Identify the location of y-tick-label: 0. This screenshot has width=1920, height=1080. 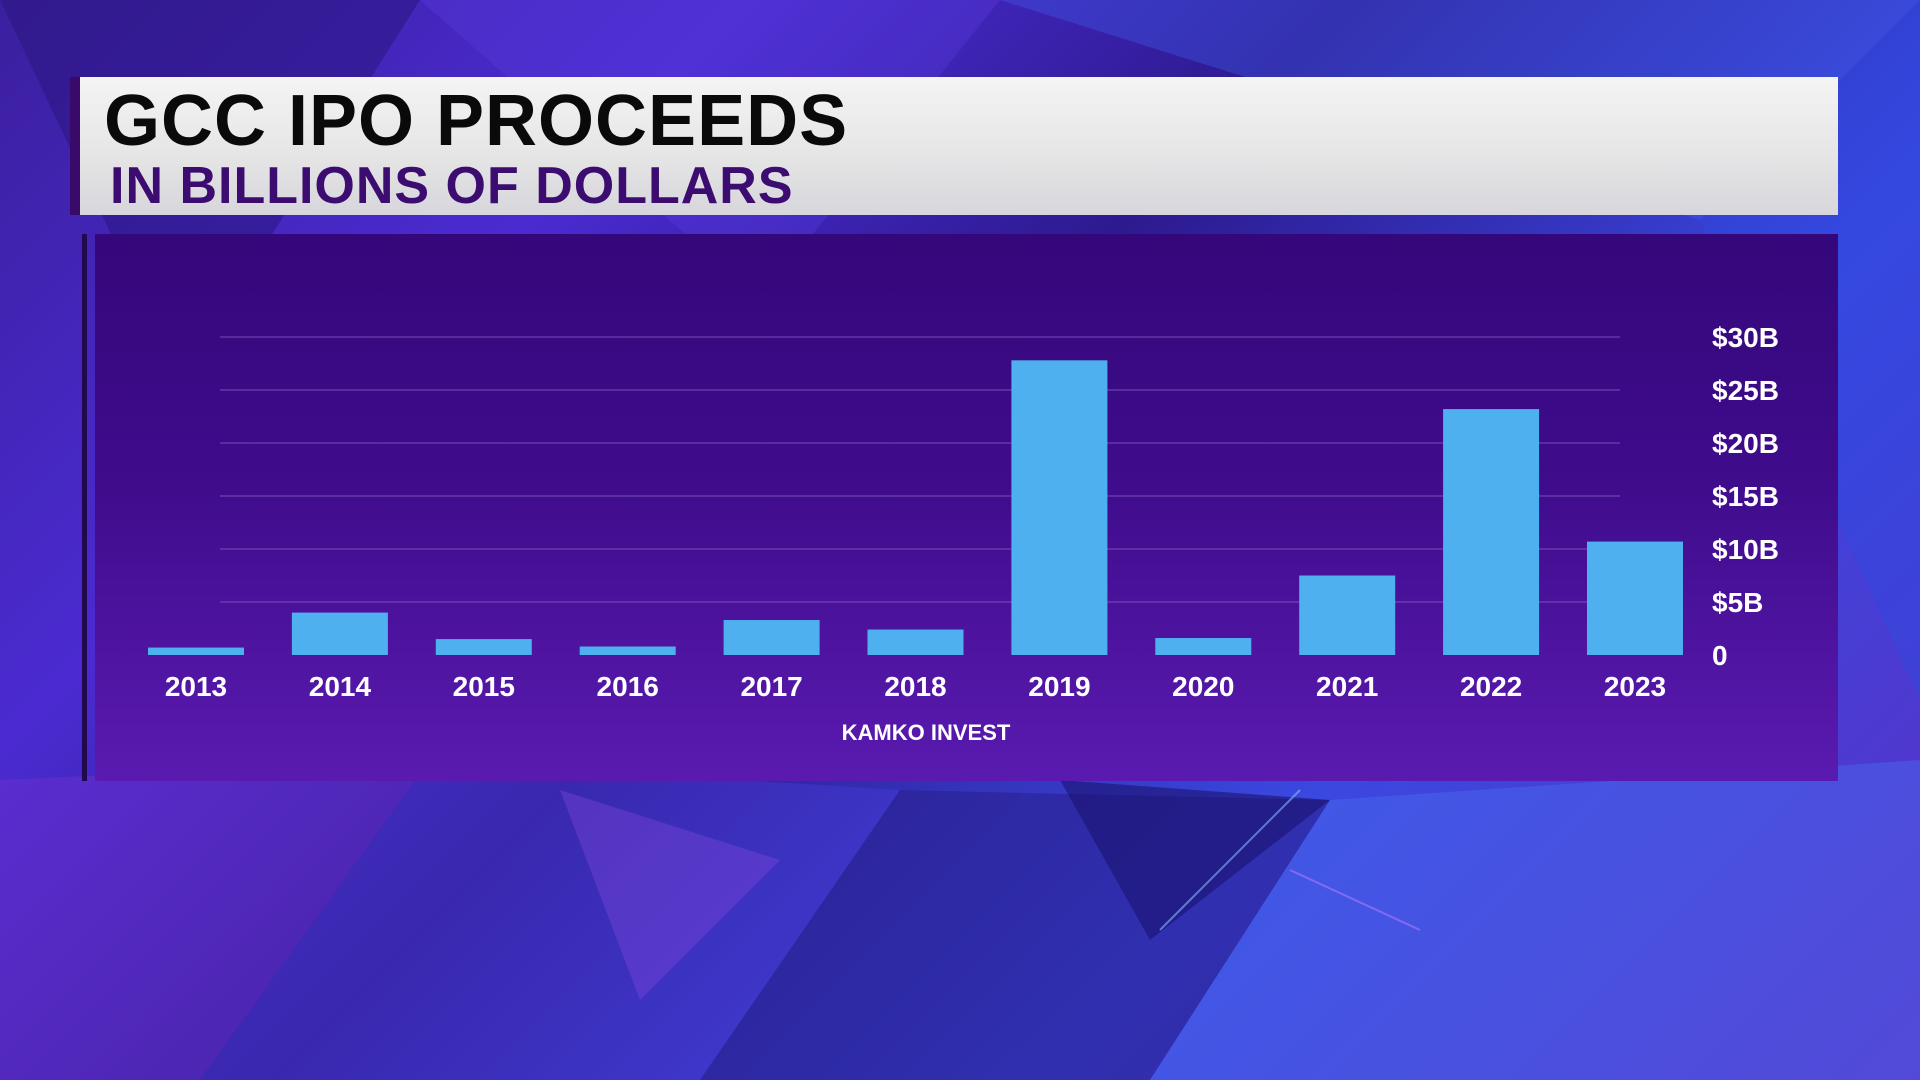
(1720, 655).